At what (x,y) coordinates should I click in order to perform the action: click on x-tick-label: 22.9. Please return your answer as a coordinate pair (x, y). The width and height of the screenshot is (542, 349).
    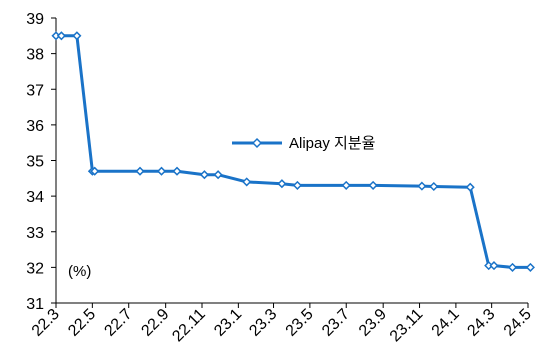
    Looking at the image, I should click on (155, 323).